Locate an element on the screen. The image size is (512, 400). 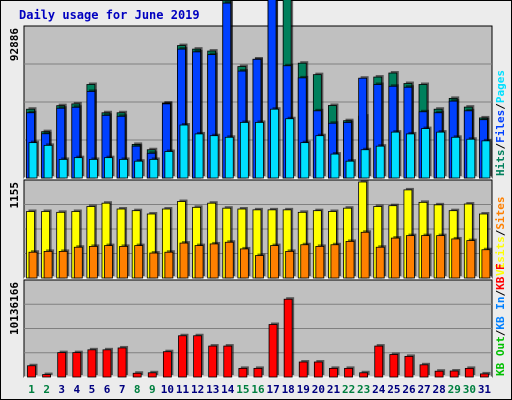
legend-entry: KB Out is located at coordinates (500, 356).